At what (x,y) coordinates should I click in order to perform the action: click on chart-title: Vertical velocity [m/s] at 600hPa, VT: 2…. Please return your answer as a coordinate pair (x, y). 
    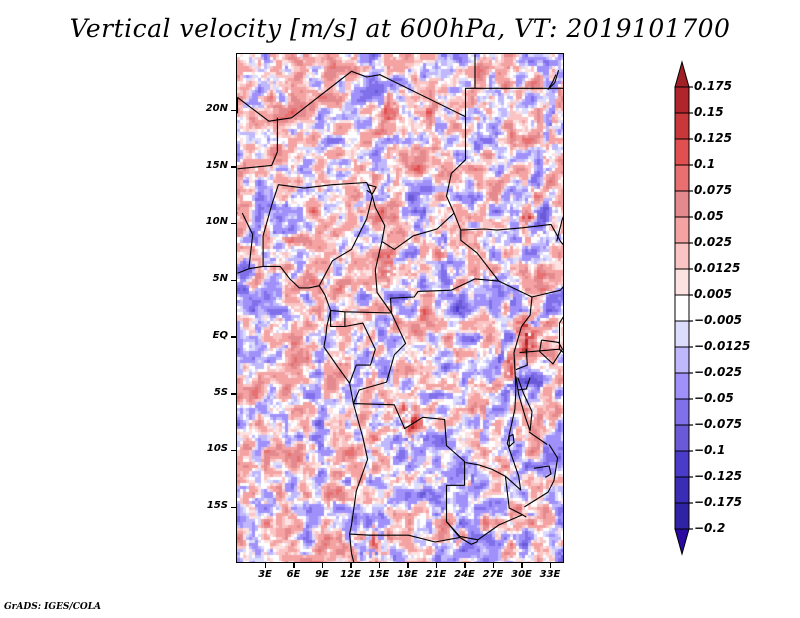
    Looking at the image, I should click on (400, 28).